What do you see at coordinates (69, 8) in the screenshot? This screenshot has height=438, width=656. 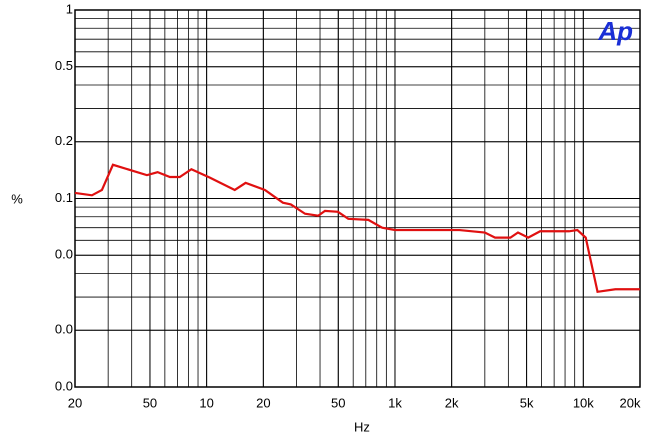 I see `y-tick-label: 1` at bounding box center [69, 8].